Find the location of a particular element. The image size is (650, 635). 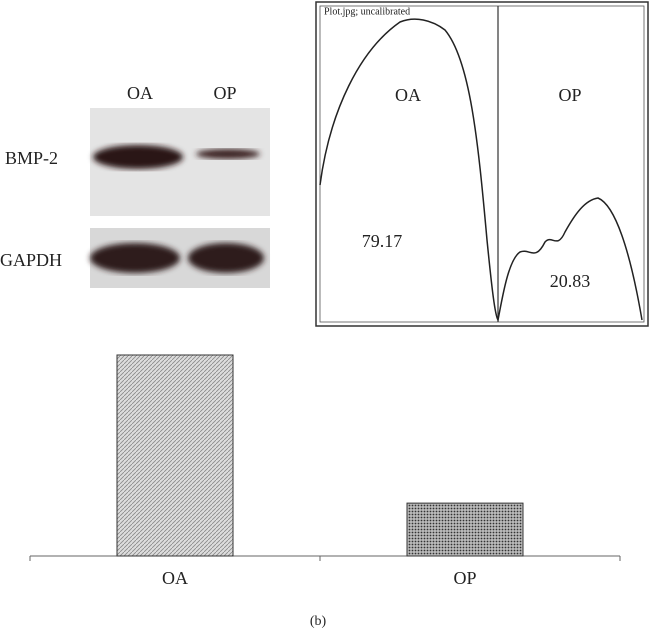

band-label: GAPDH is located at coordinates (31, 260).